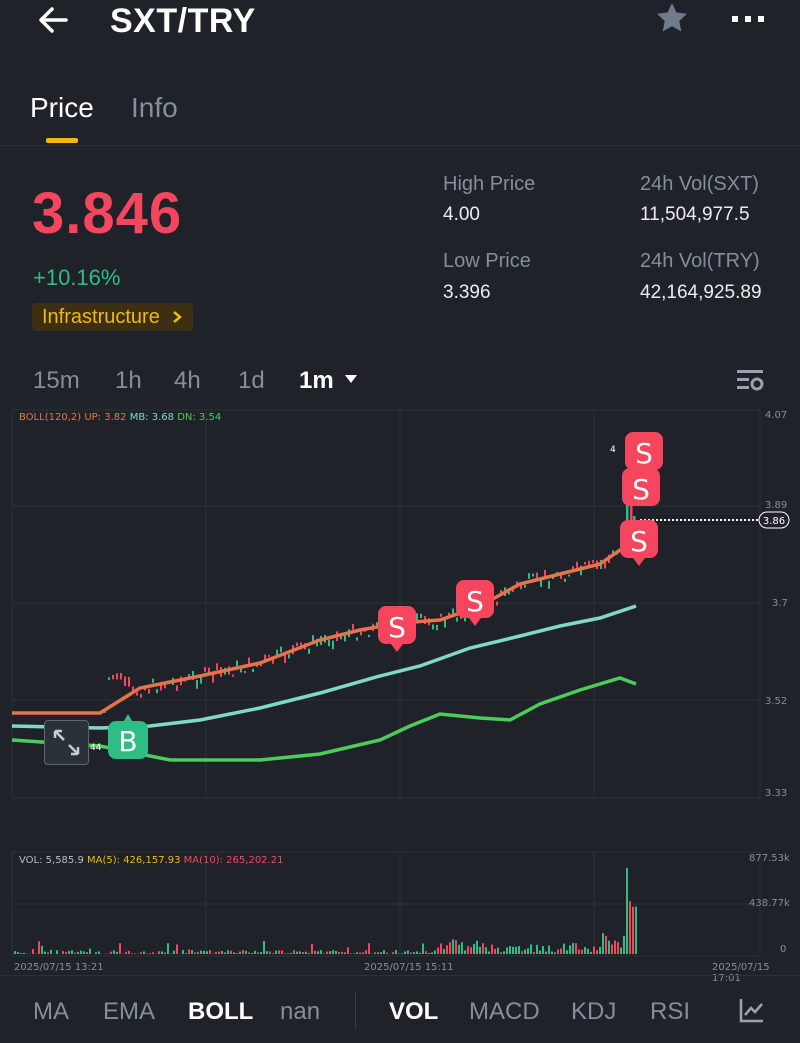  I want to click on indicator-divider, so click(355, 1010).